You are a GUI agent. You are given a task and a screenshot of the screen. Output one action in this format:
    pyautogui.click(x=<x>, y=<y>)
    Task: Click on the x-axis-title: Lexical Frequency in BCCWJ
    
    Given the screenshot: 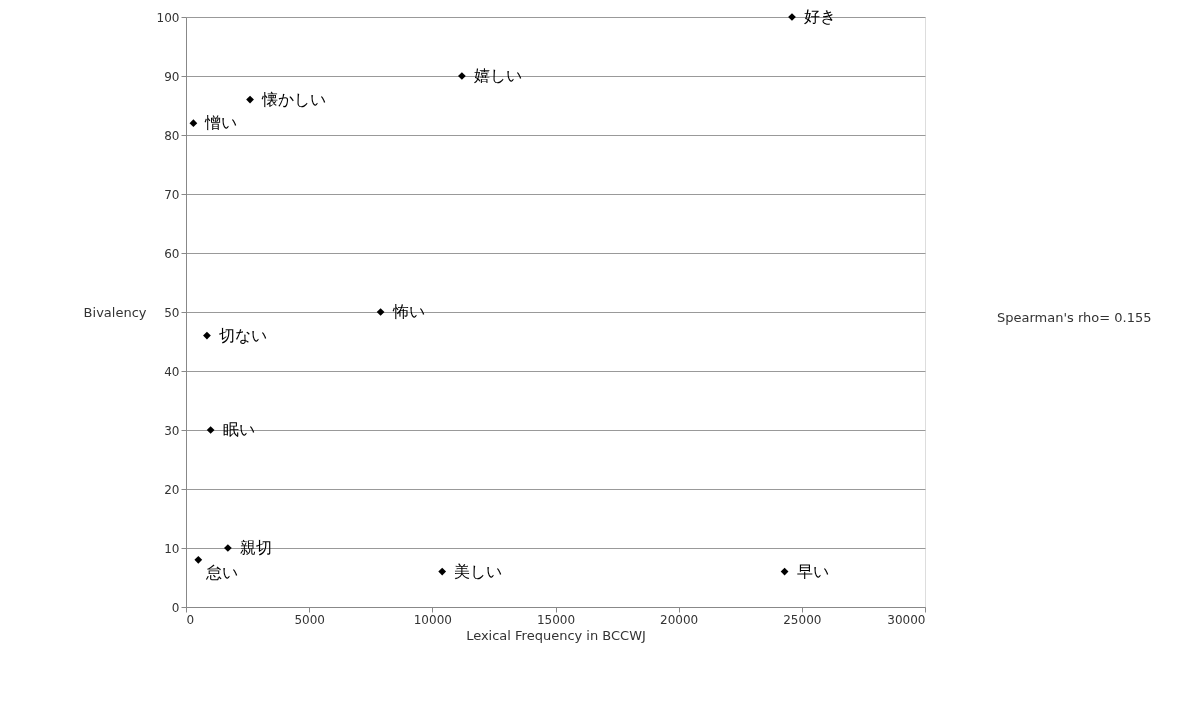 What is the action you would take?
    pyautogui.click(x=556, y=635)
    